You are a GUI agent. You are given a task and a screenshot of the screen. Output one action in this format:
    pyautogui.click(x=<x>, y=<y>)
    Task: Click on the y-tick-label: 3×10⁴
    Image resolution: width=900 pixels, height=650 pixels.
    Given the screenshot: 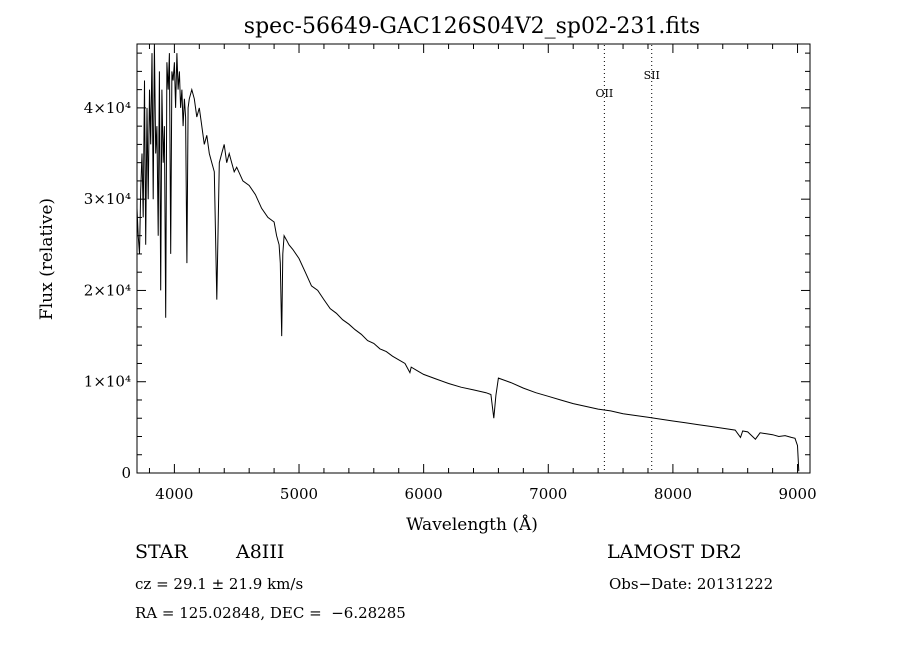 What is the action you would take?
    pyautogui.click(x=107, y=199)
    